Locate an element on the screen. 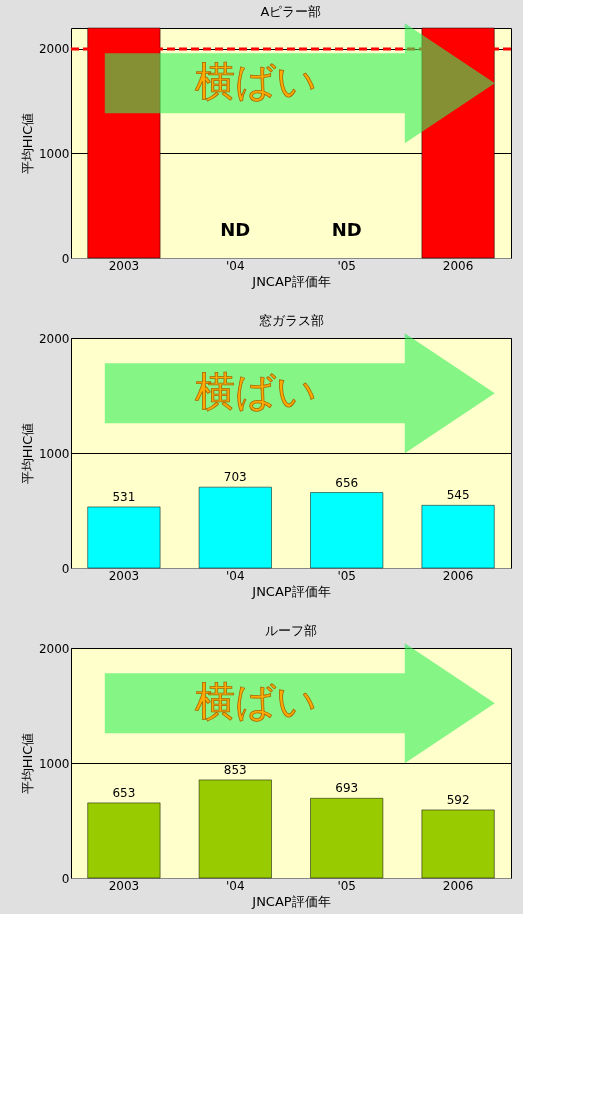  data-label: 545 is located at coordinates (458, 495).